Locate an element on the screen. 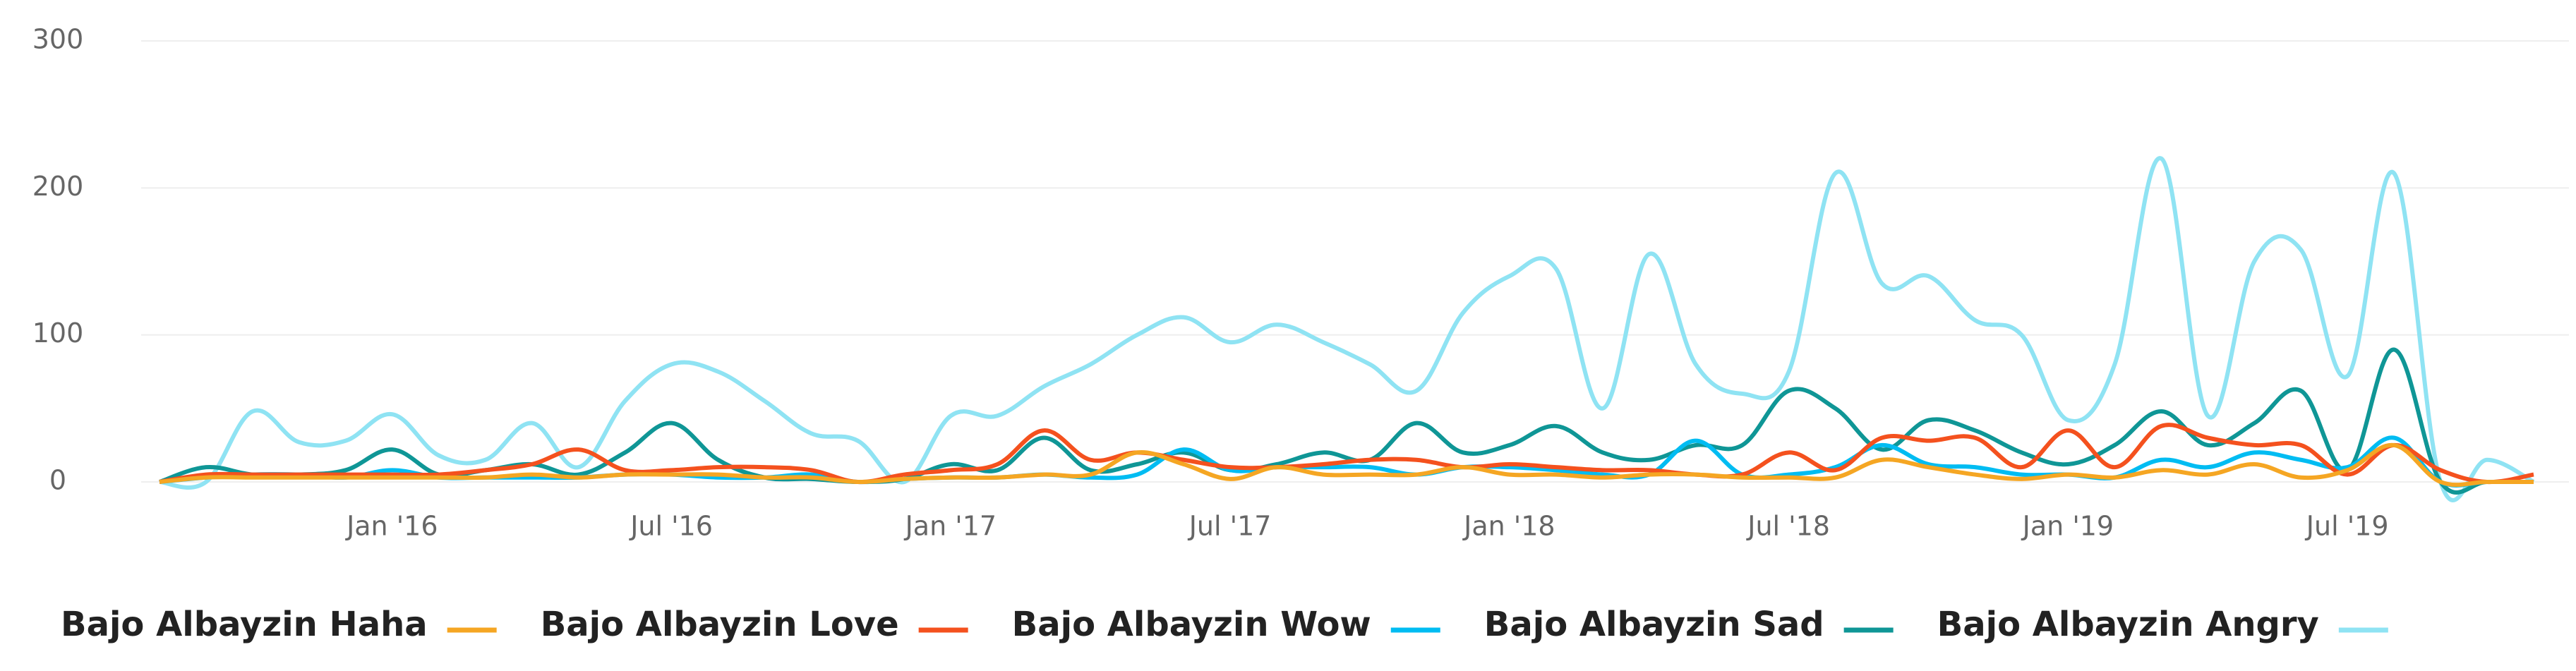 The height and width of the screenshot is (671, 2576). legend-label: Bajo Albayzin Sad is located at coordinates (1654, 624).